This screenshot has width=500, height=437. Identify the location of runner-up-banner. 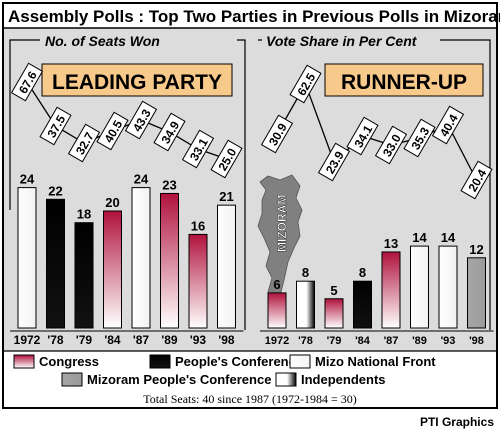
(404, 80).